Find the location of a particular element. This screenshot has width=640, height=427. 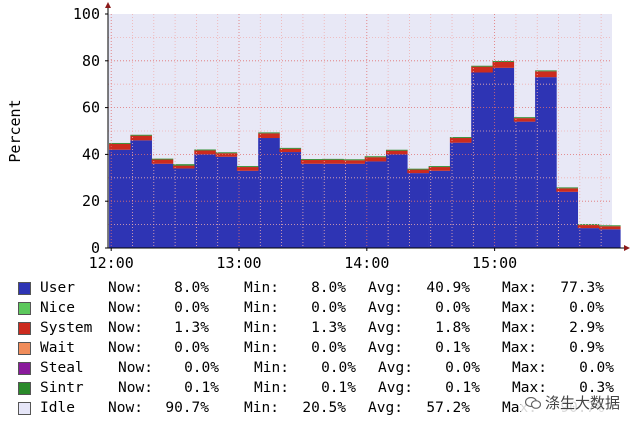

watermark: 涤生大数据 is located at coordinates (572, 402).